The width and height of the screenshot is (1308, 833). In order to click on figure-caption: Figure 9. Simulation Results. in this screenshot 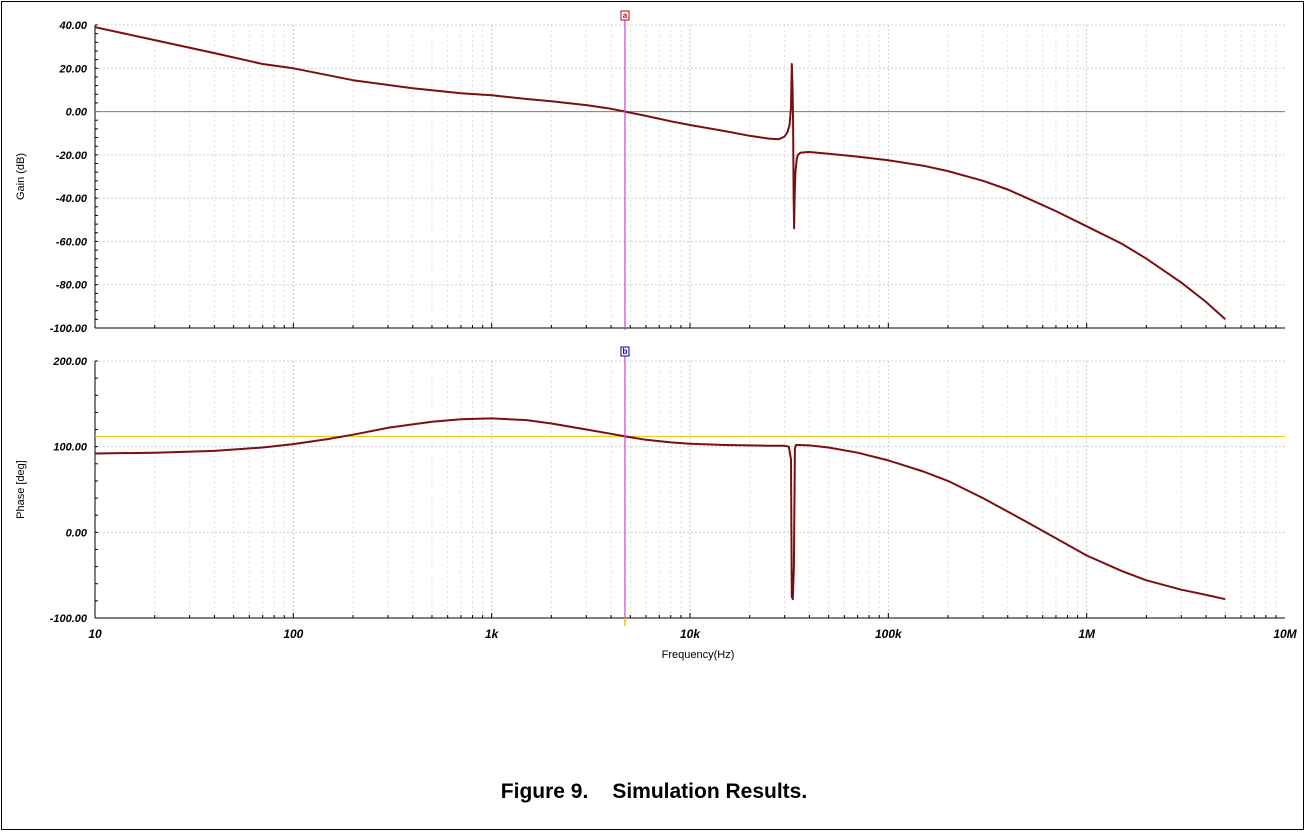, I will do `click(654, 792)`.